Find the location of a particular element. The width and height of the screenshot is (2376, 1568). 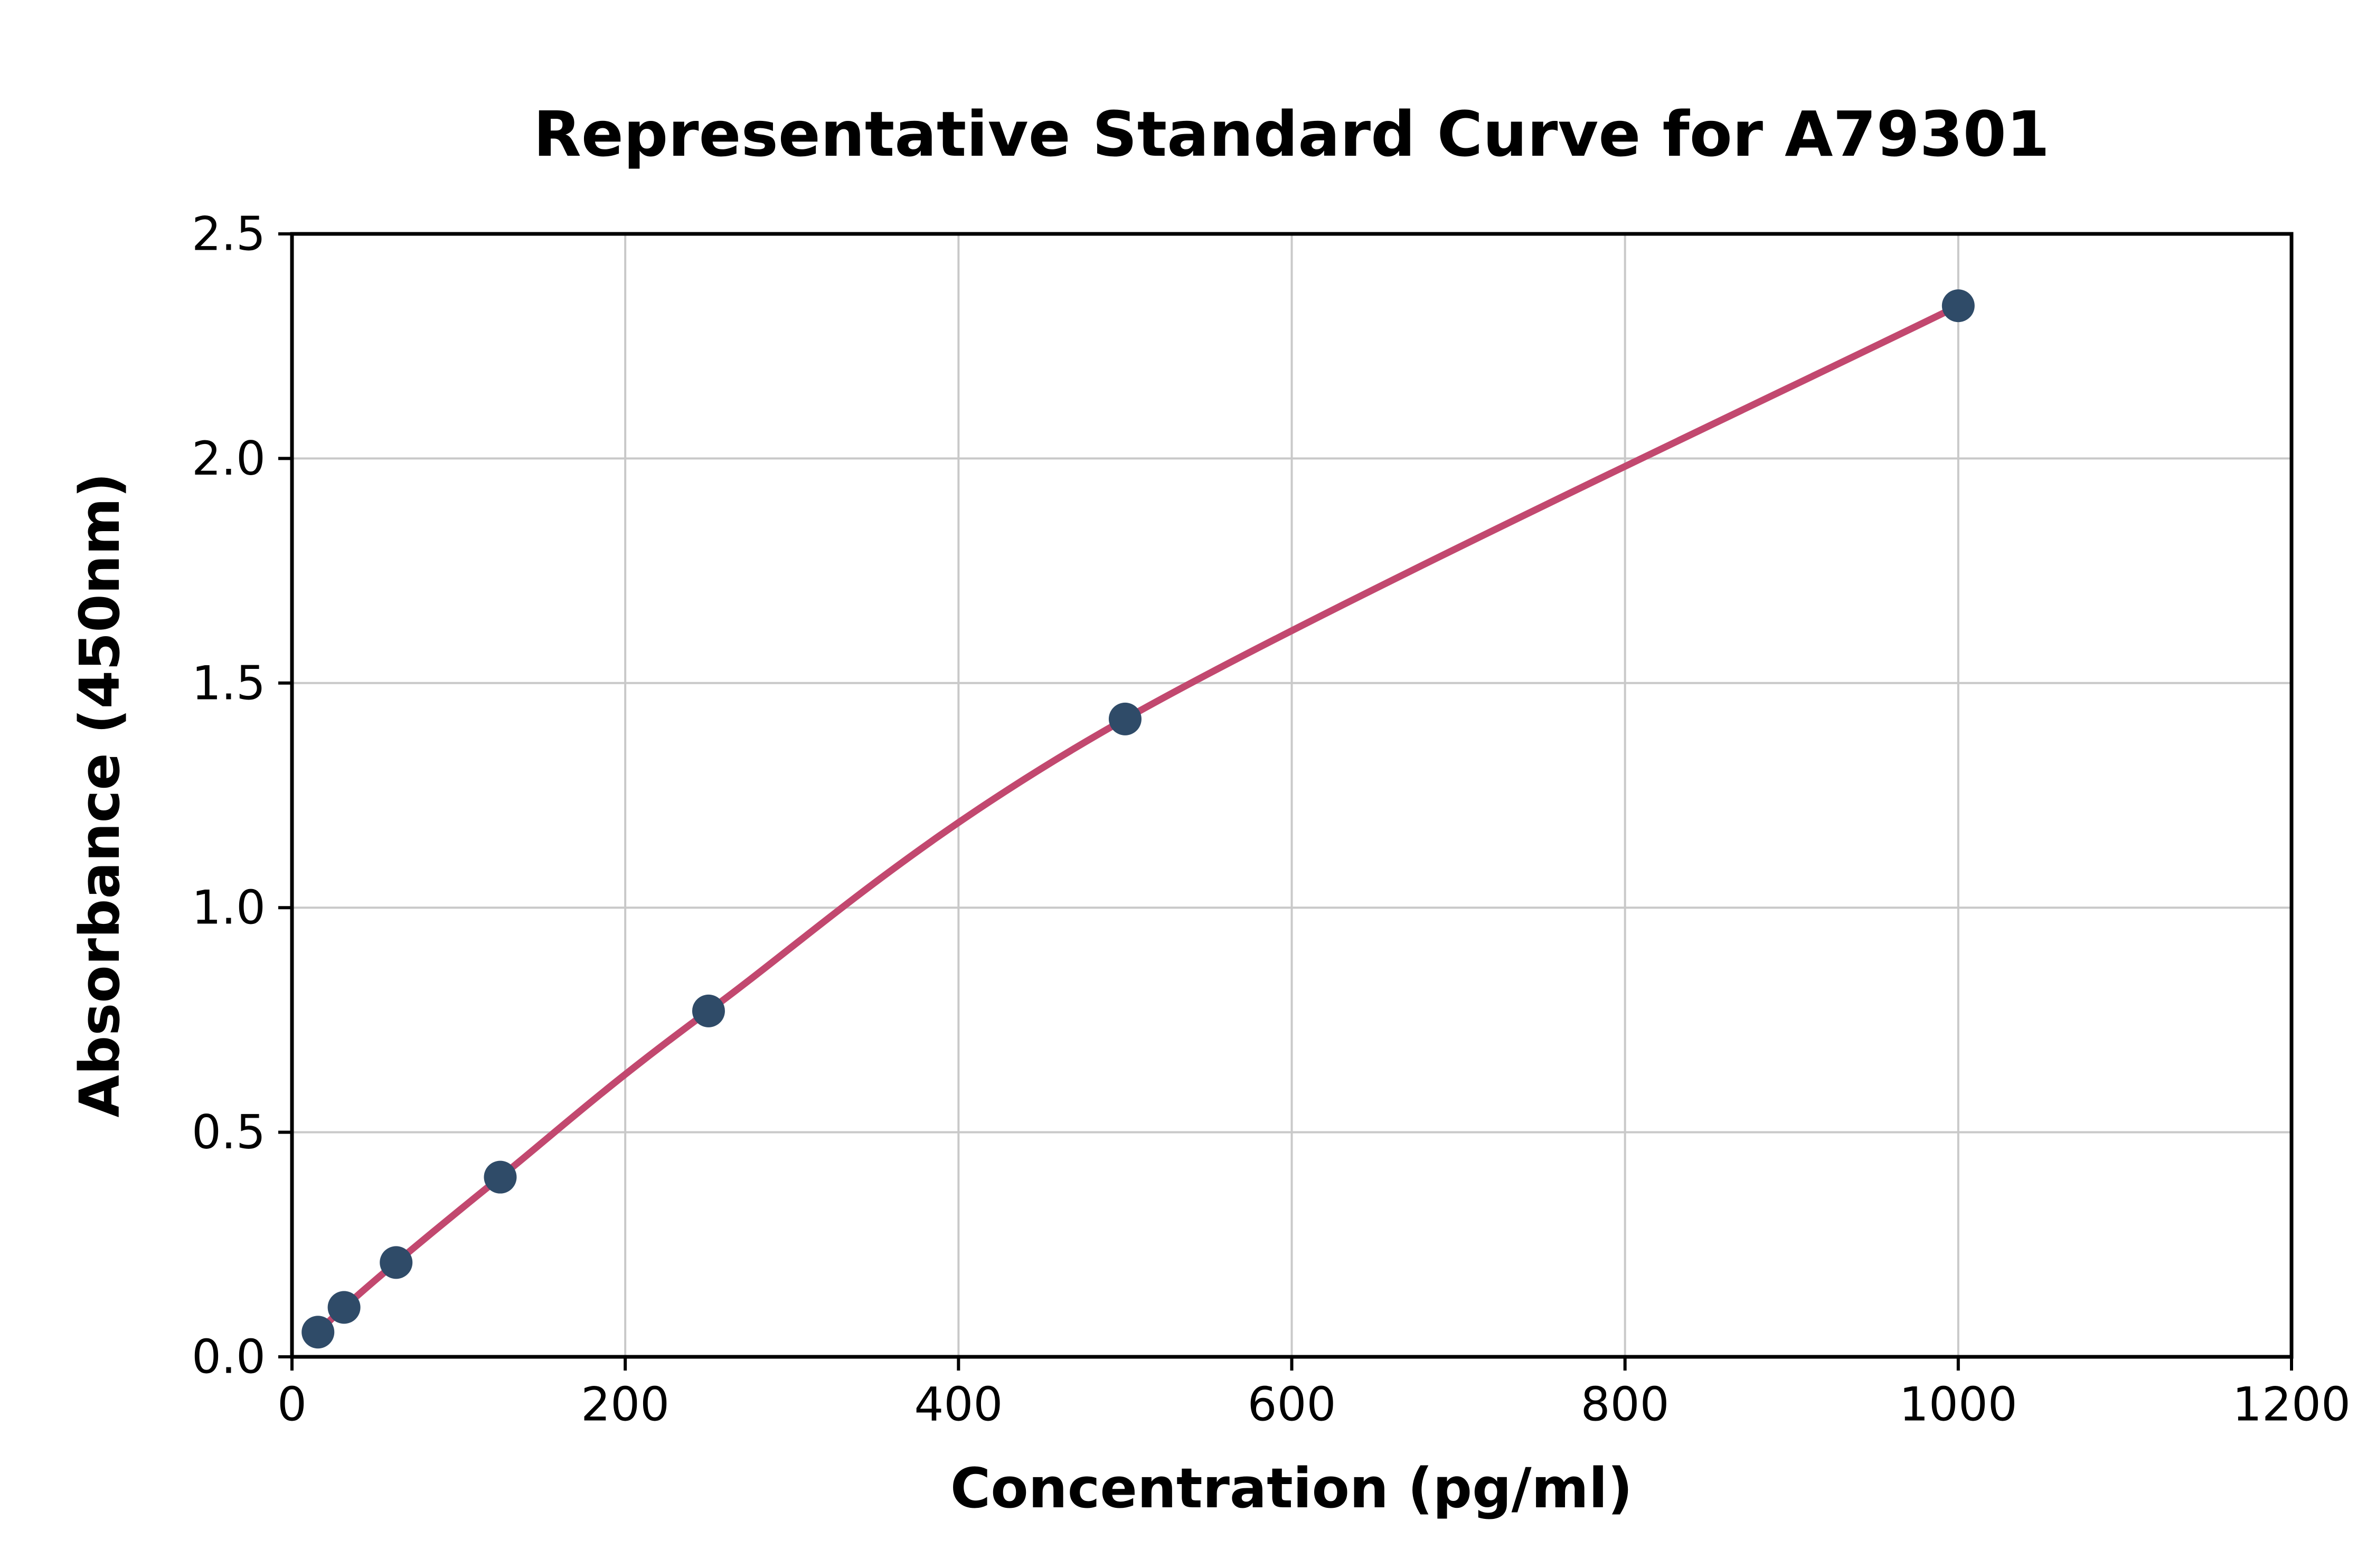

x-tick-label: 400 is located at coordinates (959, 1405).